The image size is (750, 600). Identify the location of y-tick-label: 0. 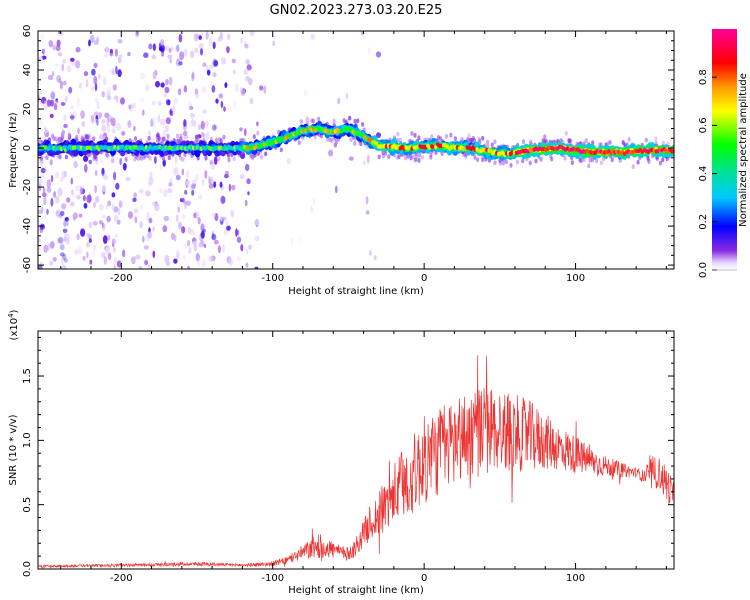
(27, 148).